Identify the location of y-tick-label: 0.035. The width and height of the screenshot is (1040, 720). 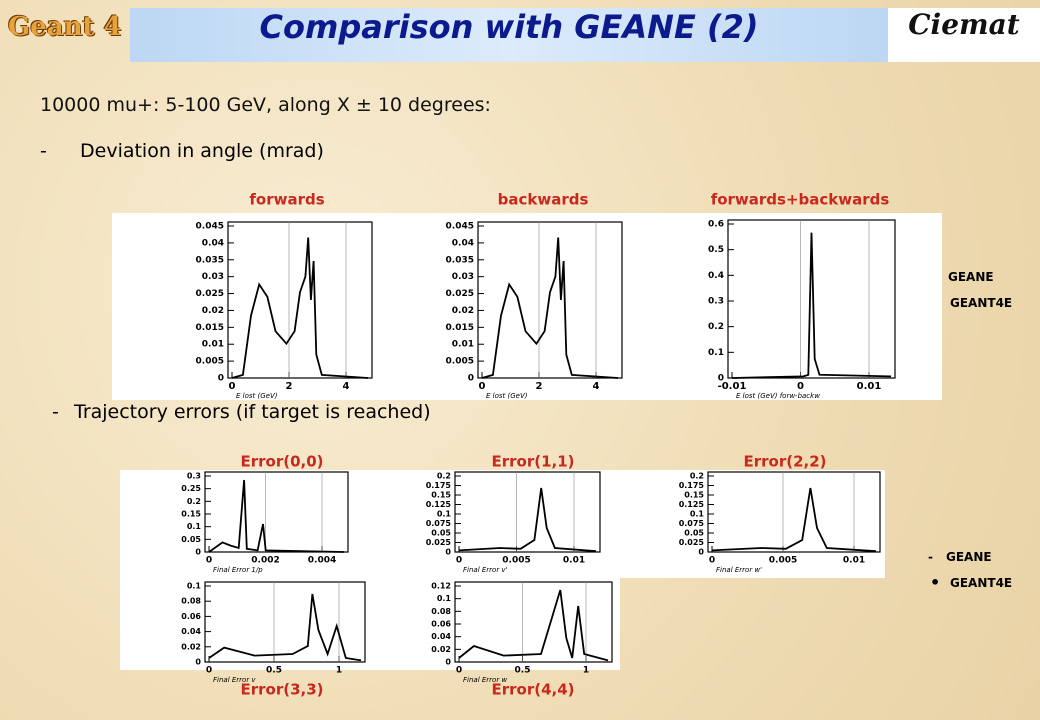
(210, 260).